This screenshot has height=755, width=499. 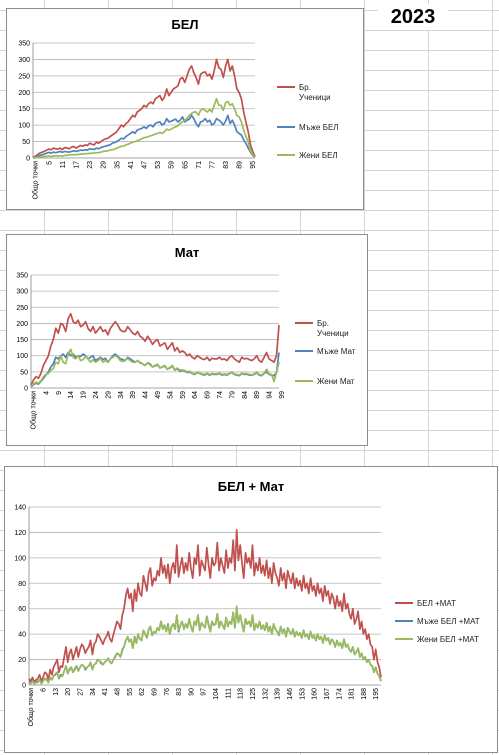 What do you see at coordinates (117, 165) in the screenshot?
I see `x-tick-label: 35` at bounding box center [117, 165].